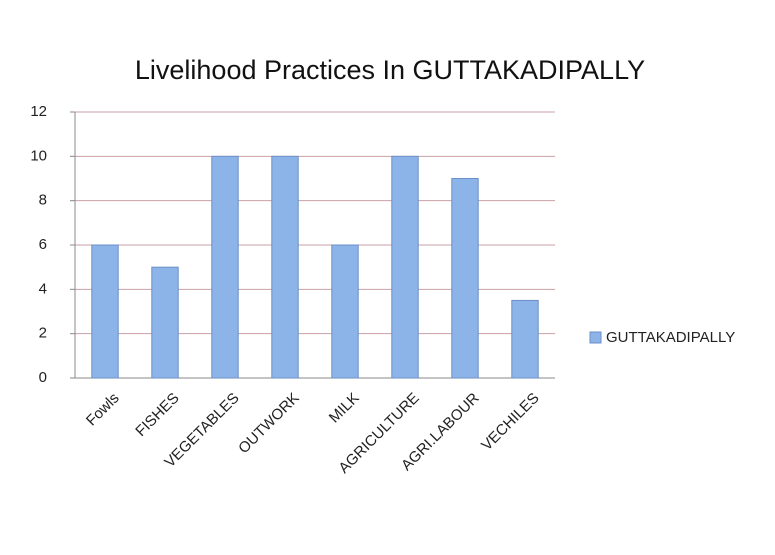 The image size is (775, 555). Describe the element at coordinates (43, 200) in the screenshot. I see `y-tick-label: 8` at that location.